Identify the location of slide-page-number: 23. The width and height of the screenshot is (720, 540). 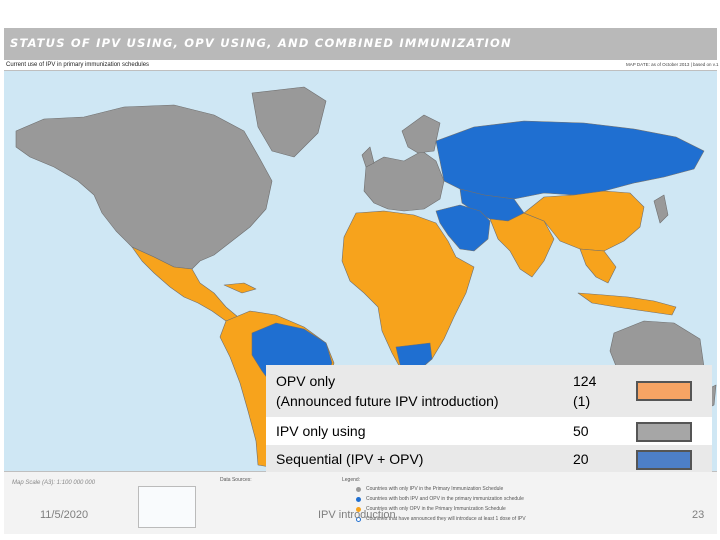
(698, 515).